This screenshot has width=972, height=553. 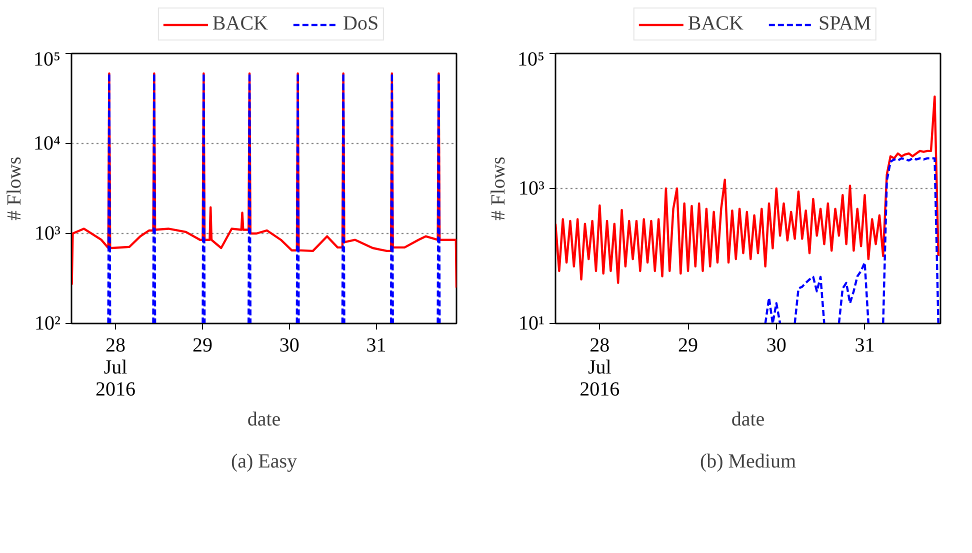 What do you see at coordinates (264, 461) in the screenshot?
I see `text: (a) Easy` at bounding box center [264, 461].